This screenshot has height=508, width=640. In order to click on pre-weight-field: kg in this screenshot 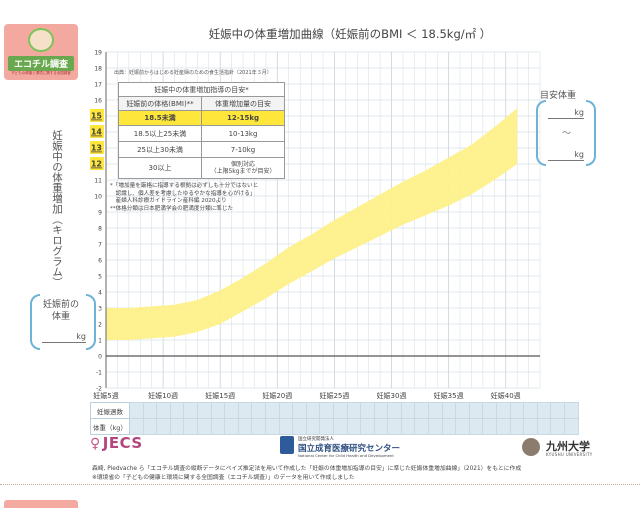, I will do `click(64, 337)`.